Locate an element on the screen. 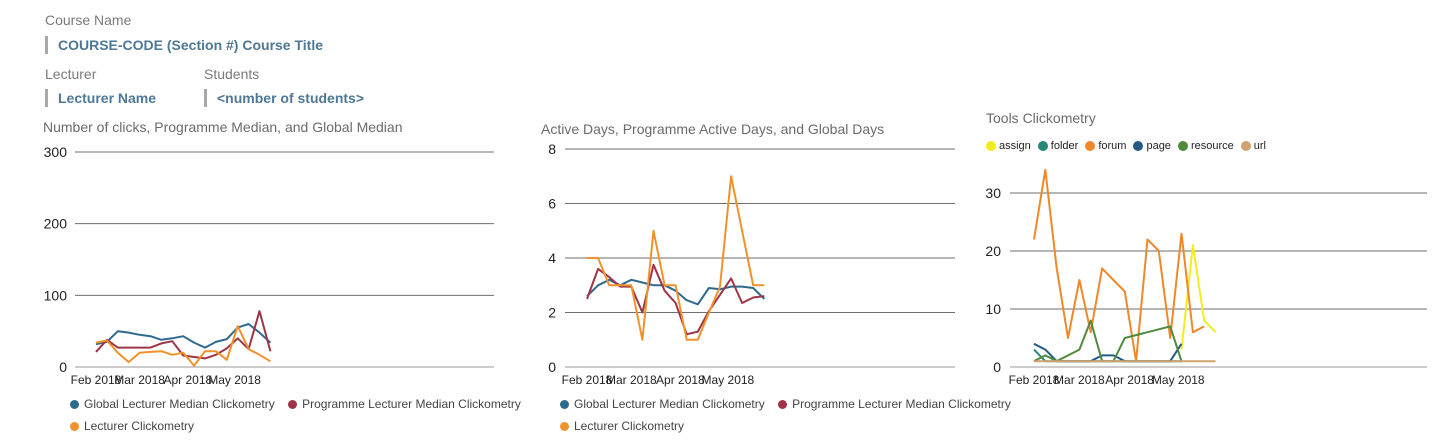  legend-item: forum is located at coordinates (1105, 146).